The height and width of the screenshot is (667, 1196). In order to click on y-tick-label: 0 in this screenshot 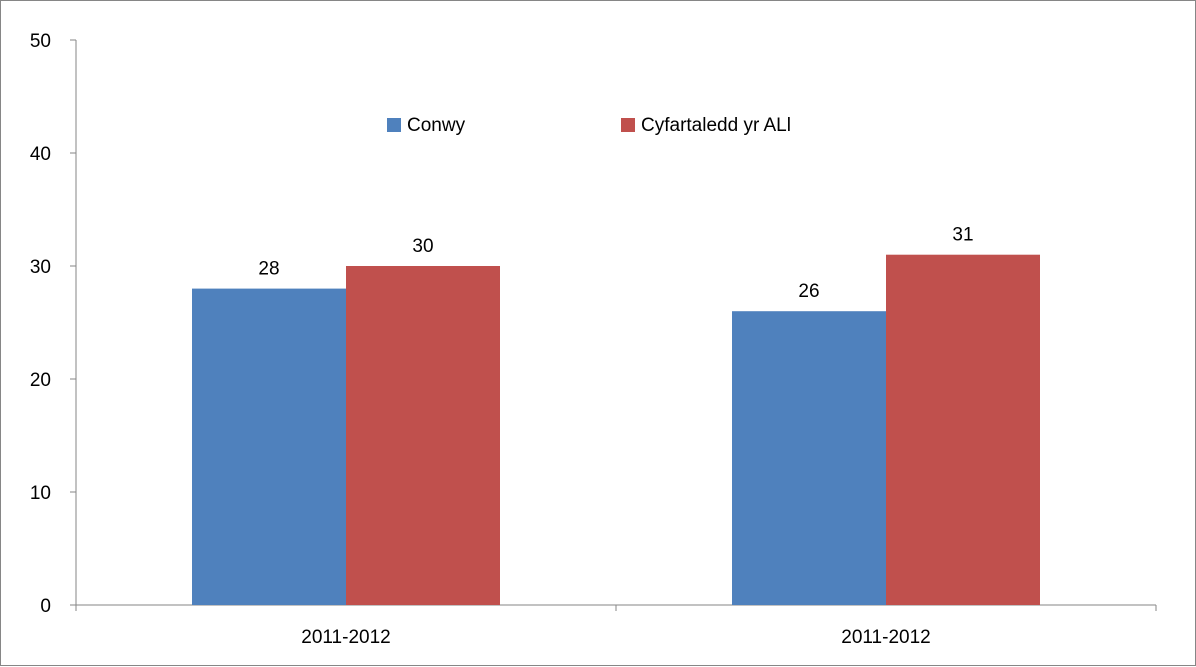, I will do `click(45, 606)`.